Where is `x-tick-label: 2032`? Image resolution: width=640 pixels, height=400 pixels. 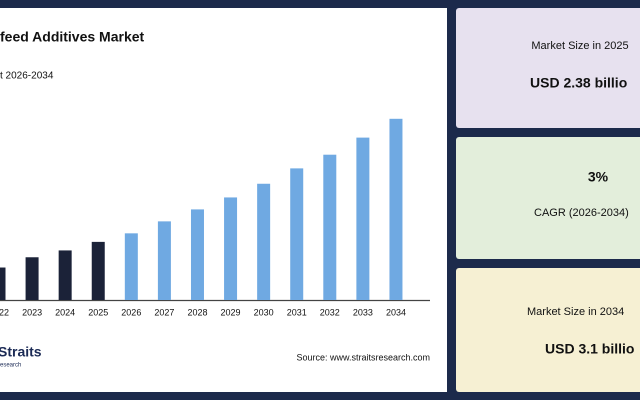
x-tick-label: 2032 is located at coordinates (330, 312).